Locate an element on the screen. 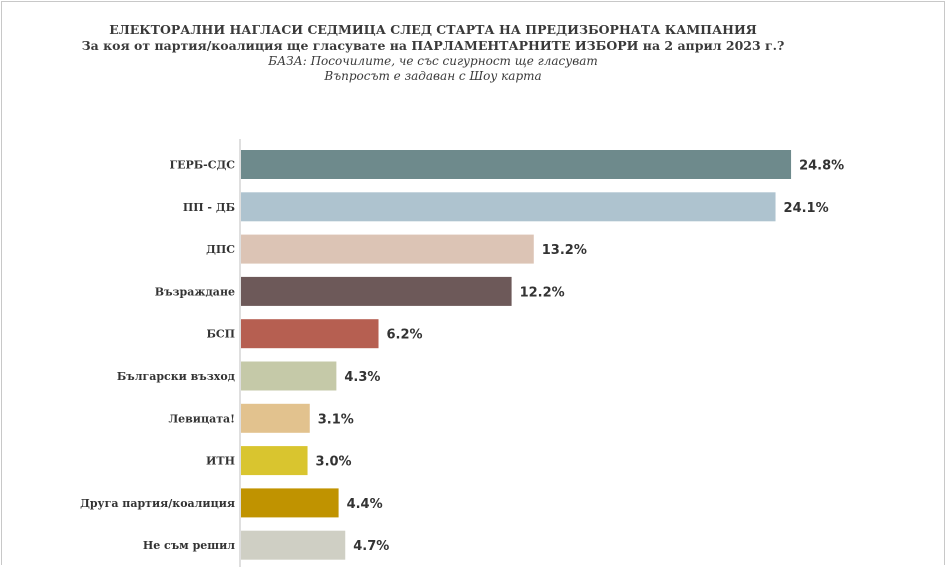 The image size is (948, 567). bar-value-label: 4.4% is located at coordinates (365, 504).